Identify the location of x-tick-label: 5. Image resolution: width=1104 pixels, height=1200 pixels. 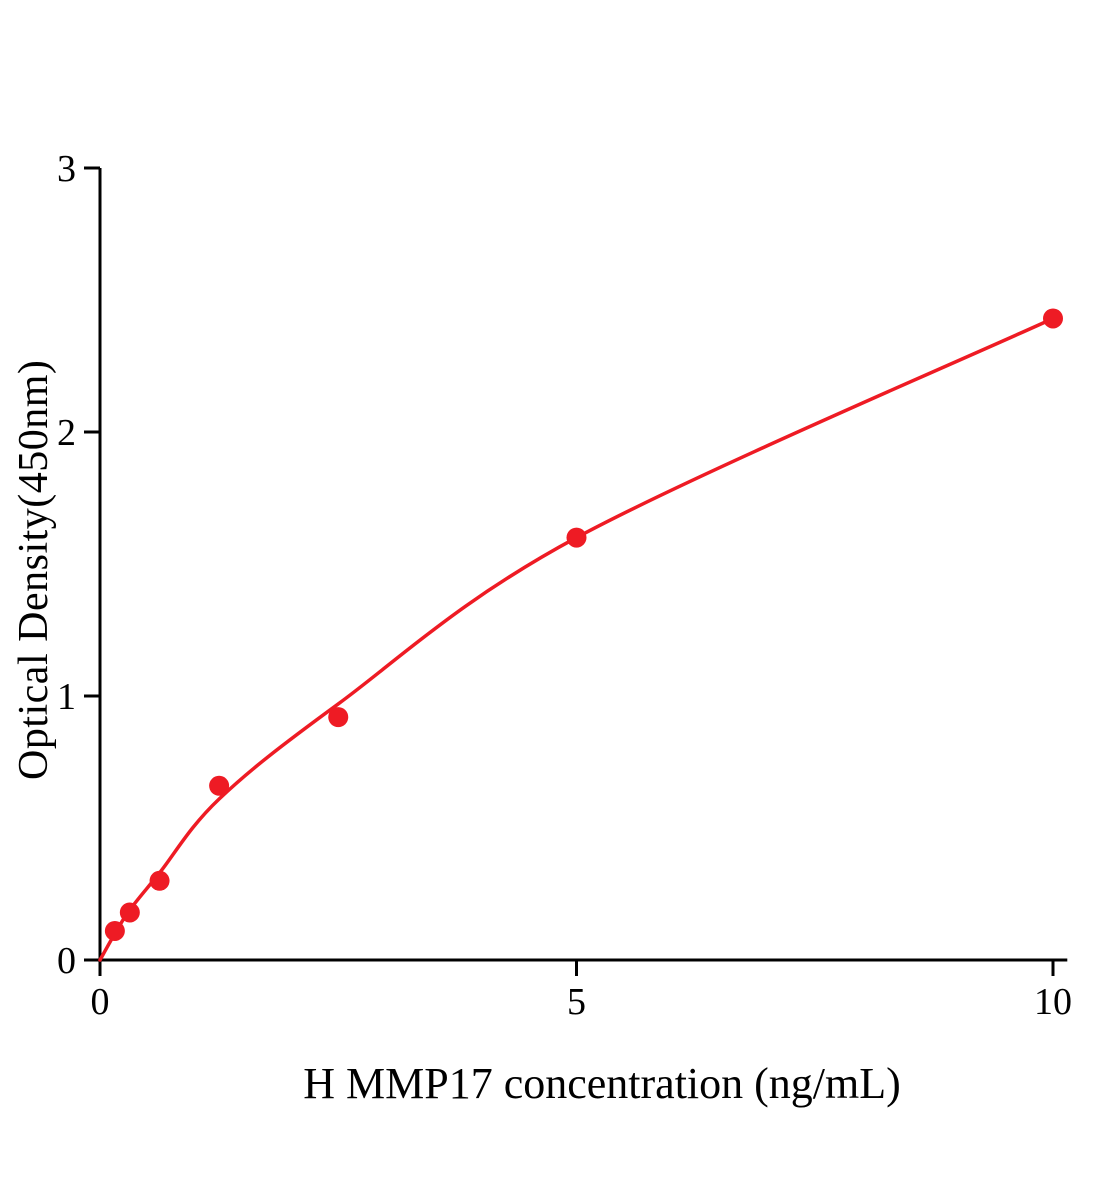
(576, 1002).